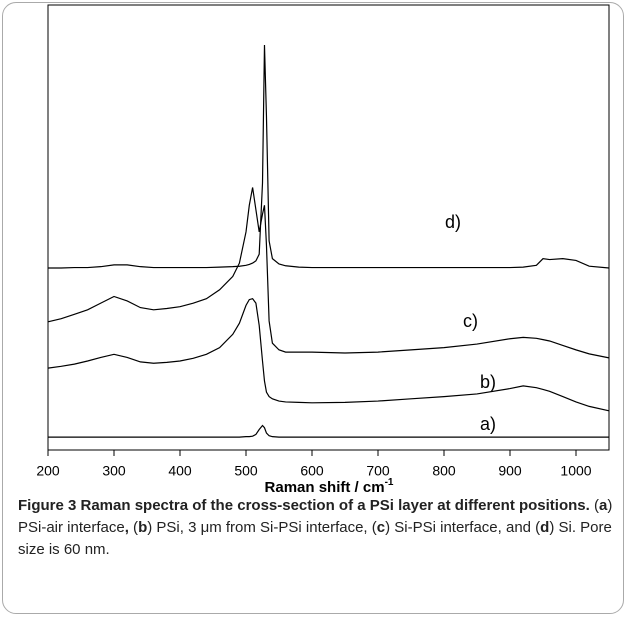 This screenshot has width=629, height=620. Describe the element at coordinates (48, 471) in the screenshot. I see `x-tick-label: 200` at that location.